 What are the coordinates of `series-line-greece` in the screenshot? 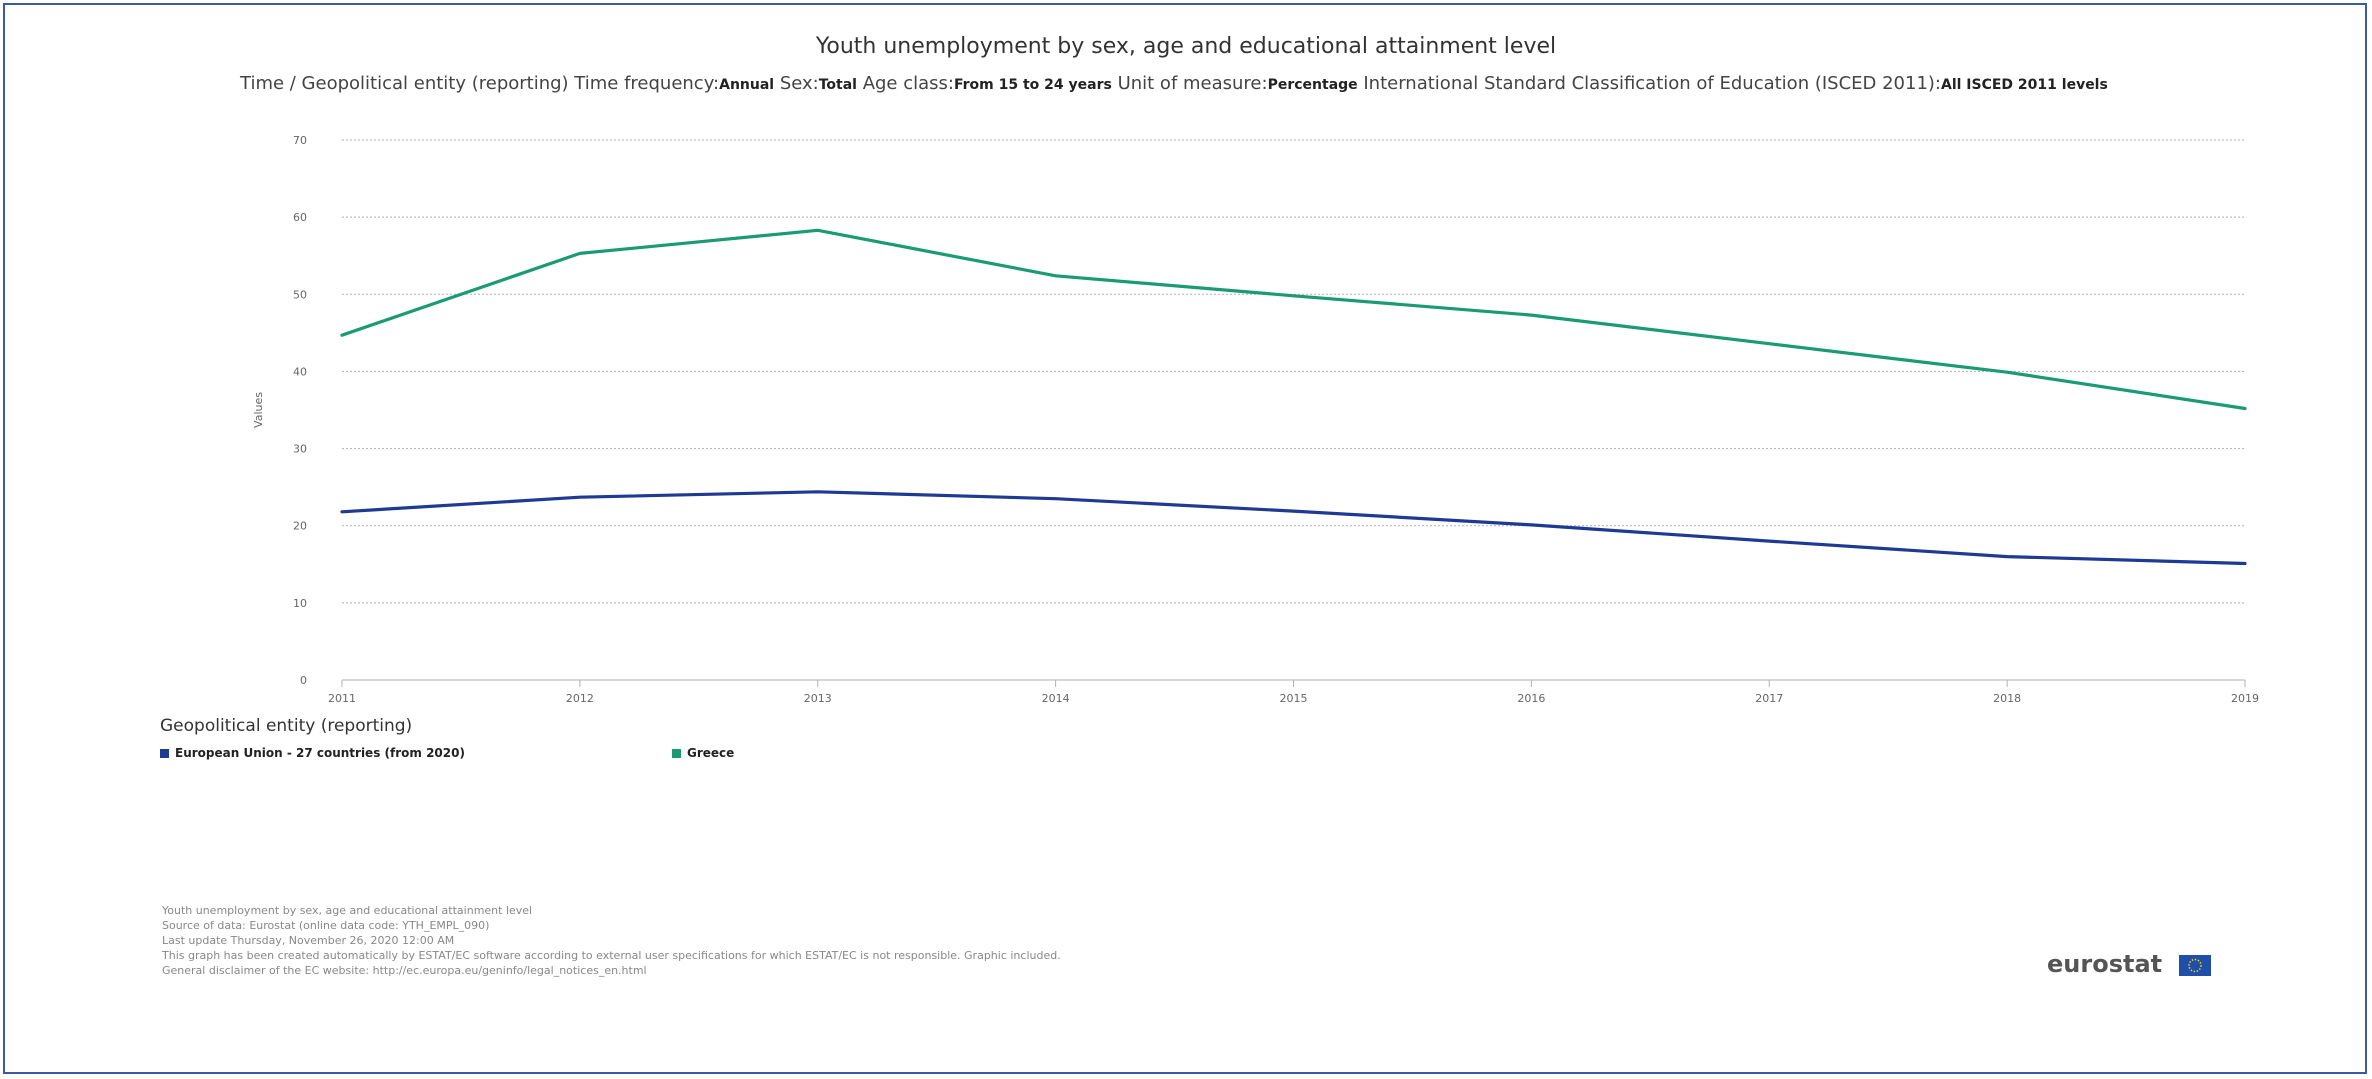 It's located at (1293, 319).